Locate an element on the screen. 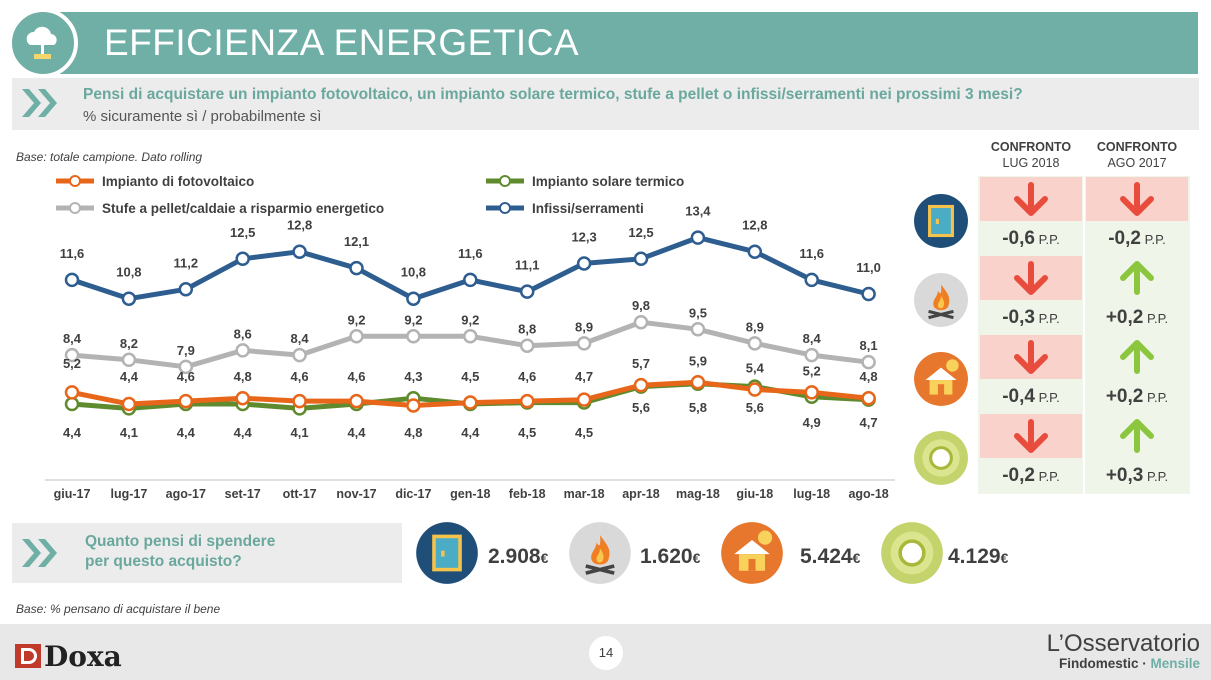  delta-value: +0,3 P.P. is located at coordinates (1137, 475).